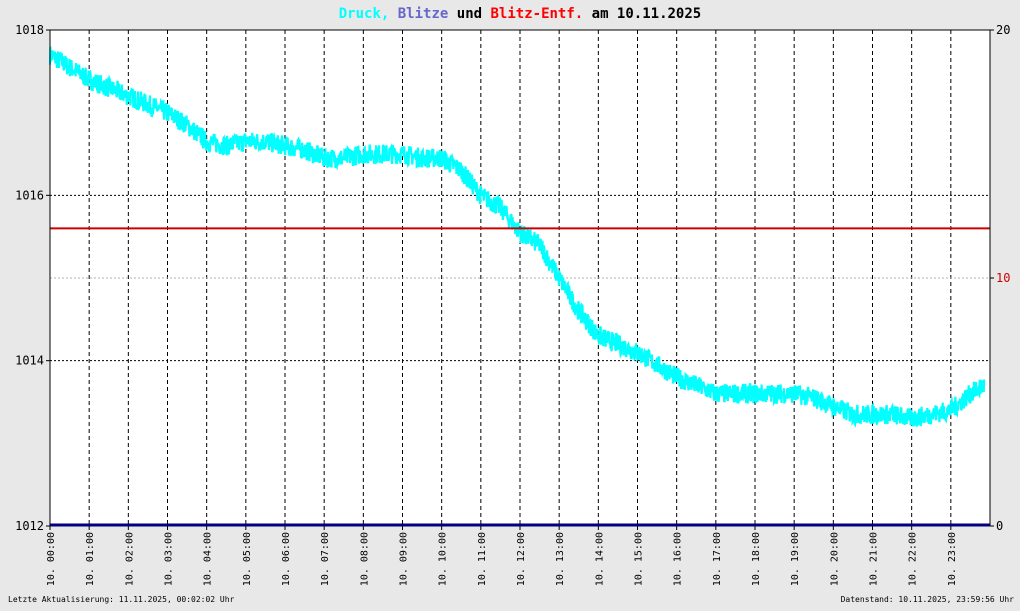 This screenshot has width=1020, height=611. What do you see at coordinates (404, 559) in the screenshot?
I see `x-tick-label: 10. 09:00` at bounding box center [404, 559].